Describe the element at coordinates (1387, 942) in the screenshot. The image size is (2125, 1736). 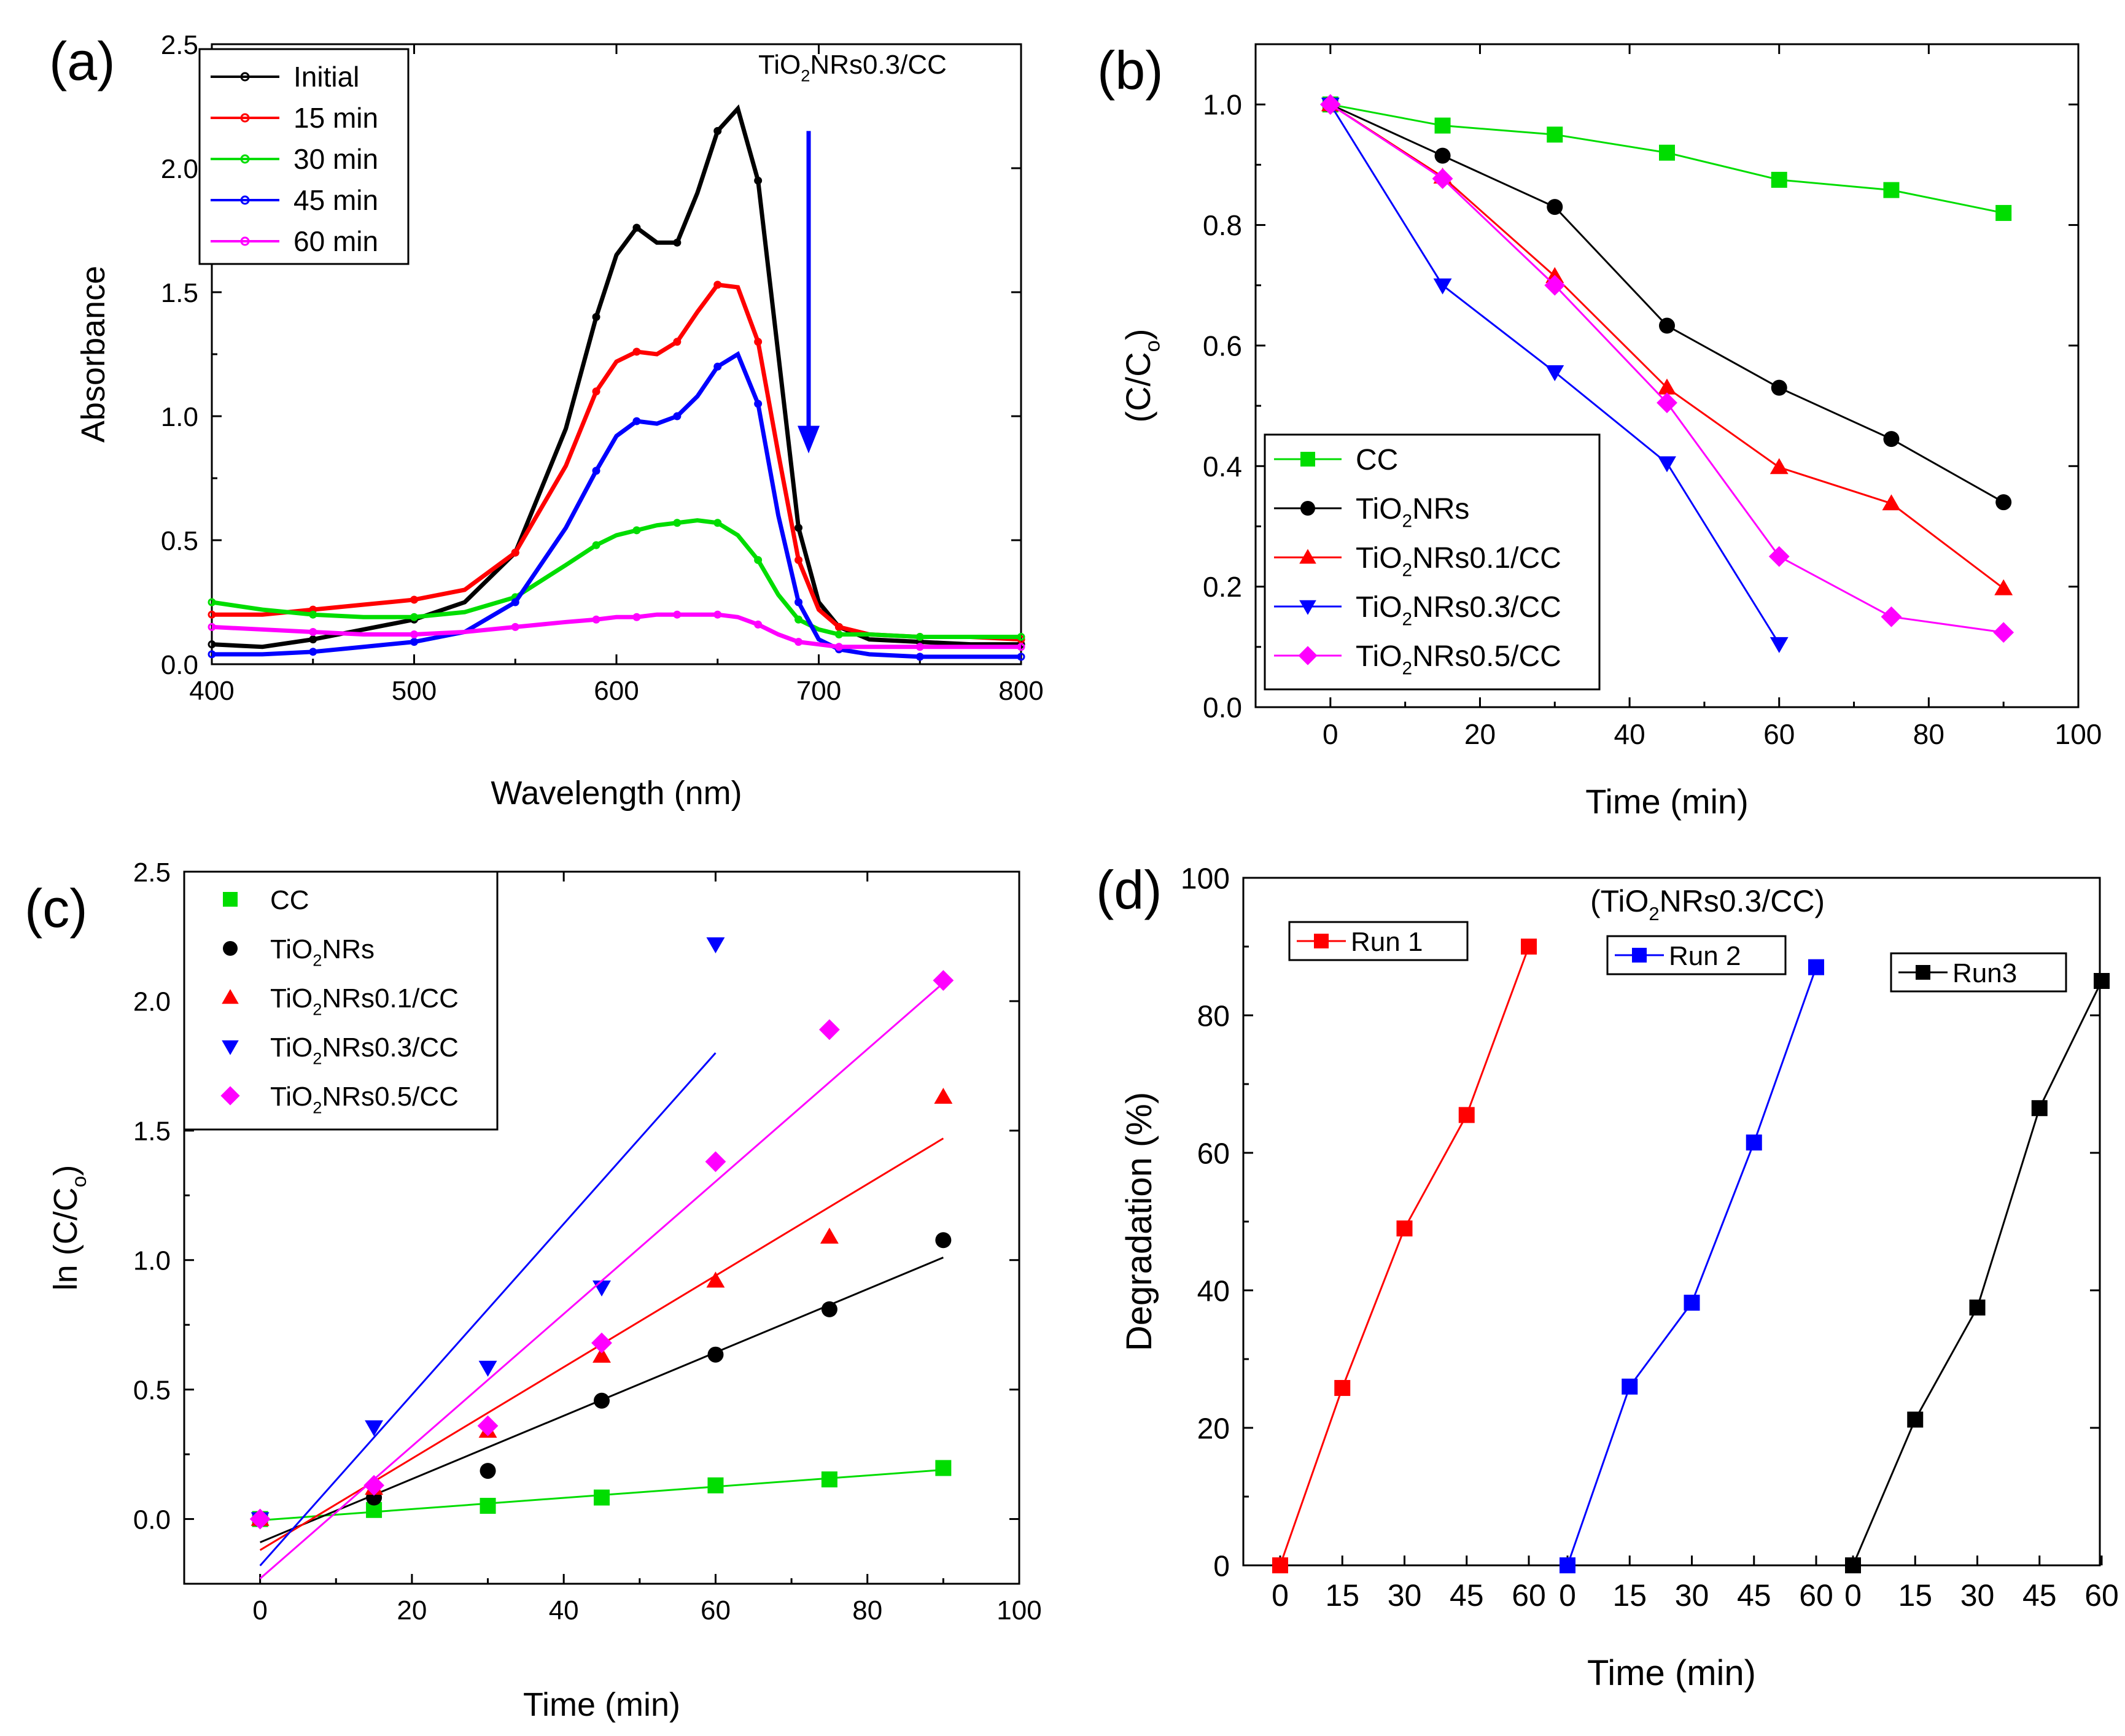
I see `legend-label-run-1: Run 1` at that location.